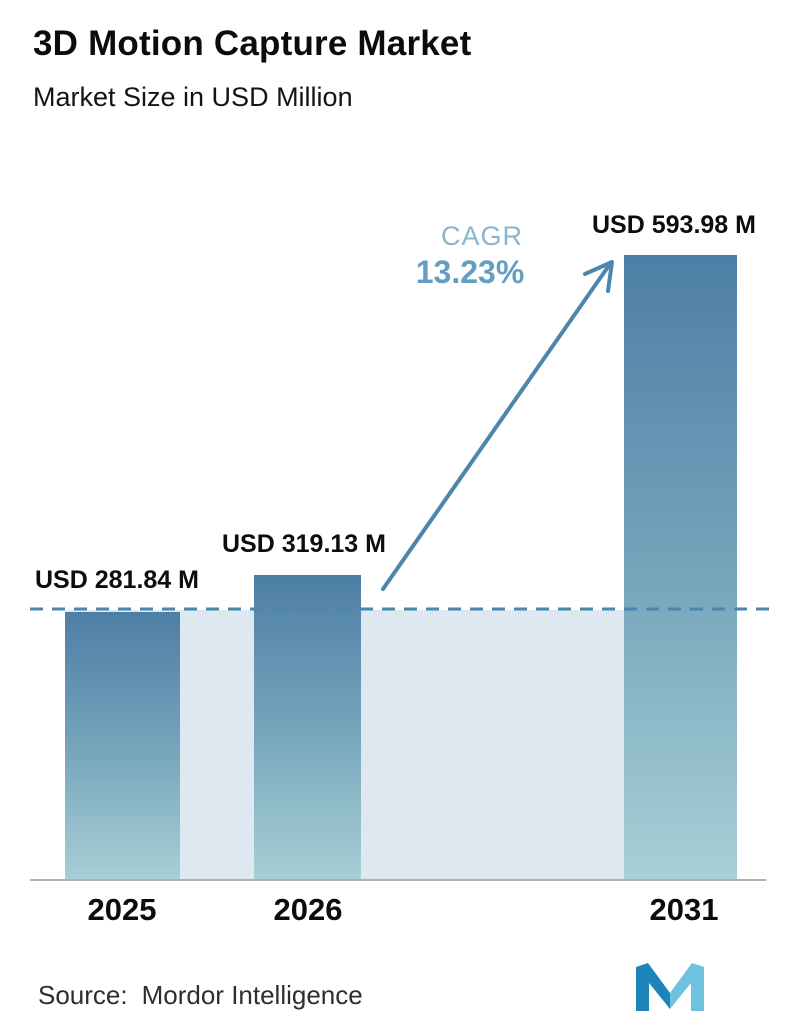 This screenshot has height=1034, width=796. What do you see at coordinates (482, 236) in the screenshot?
I see `cagr-label: CAGR` at bounding box center [482, 236].